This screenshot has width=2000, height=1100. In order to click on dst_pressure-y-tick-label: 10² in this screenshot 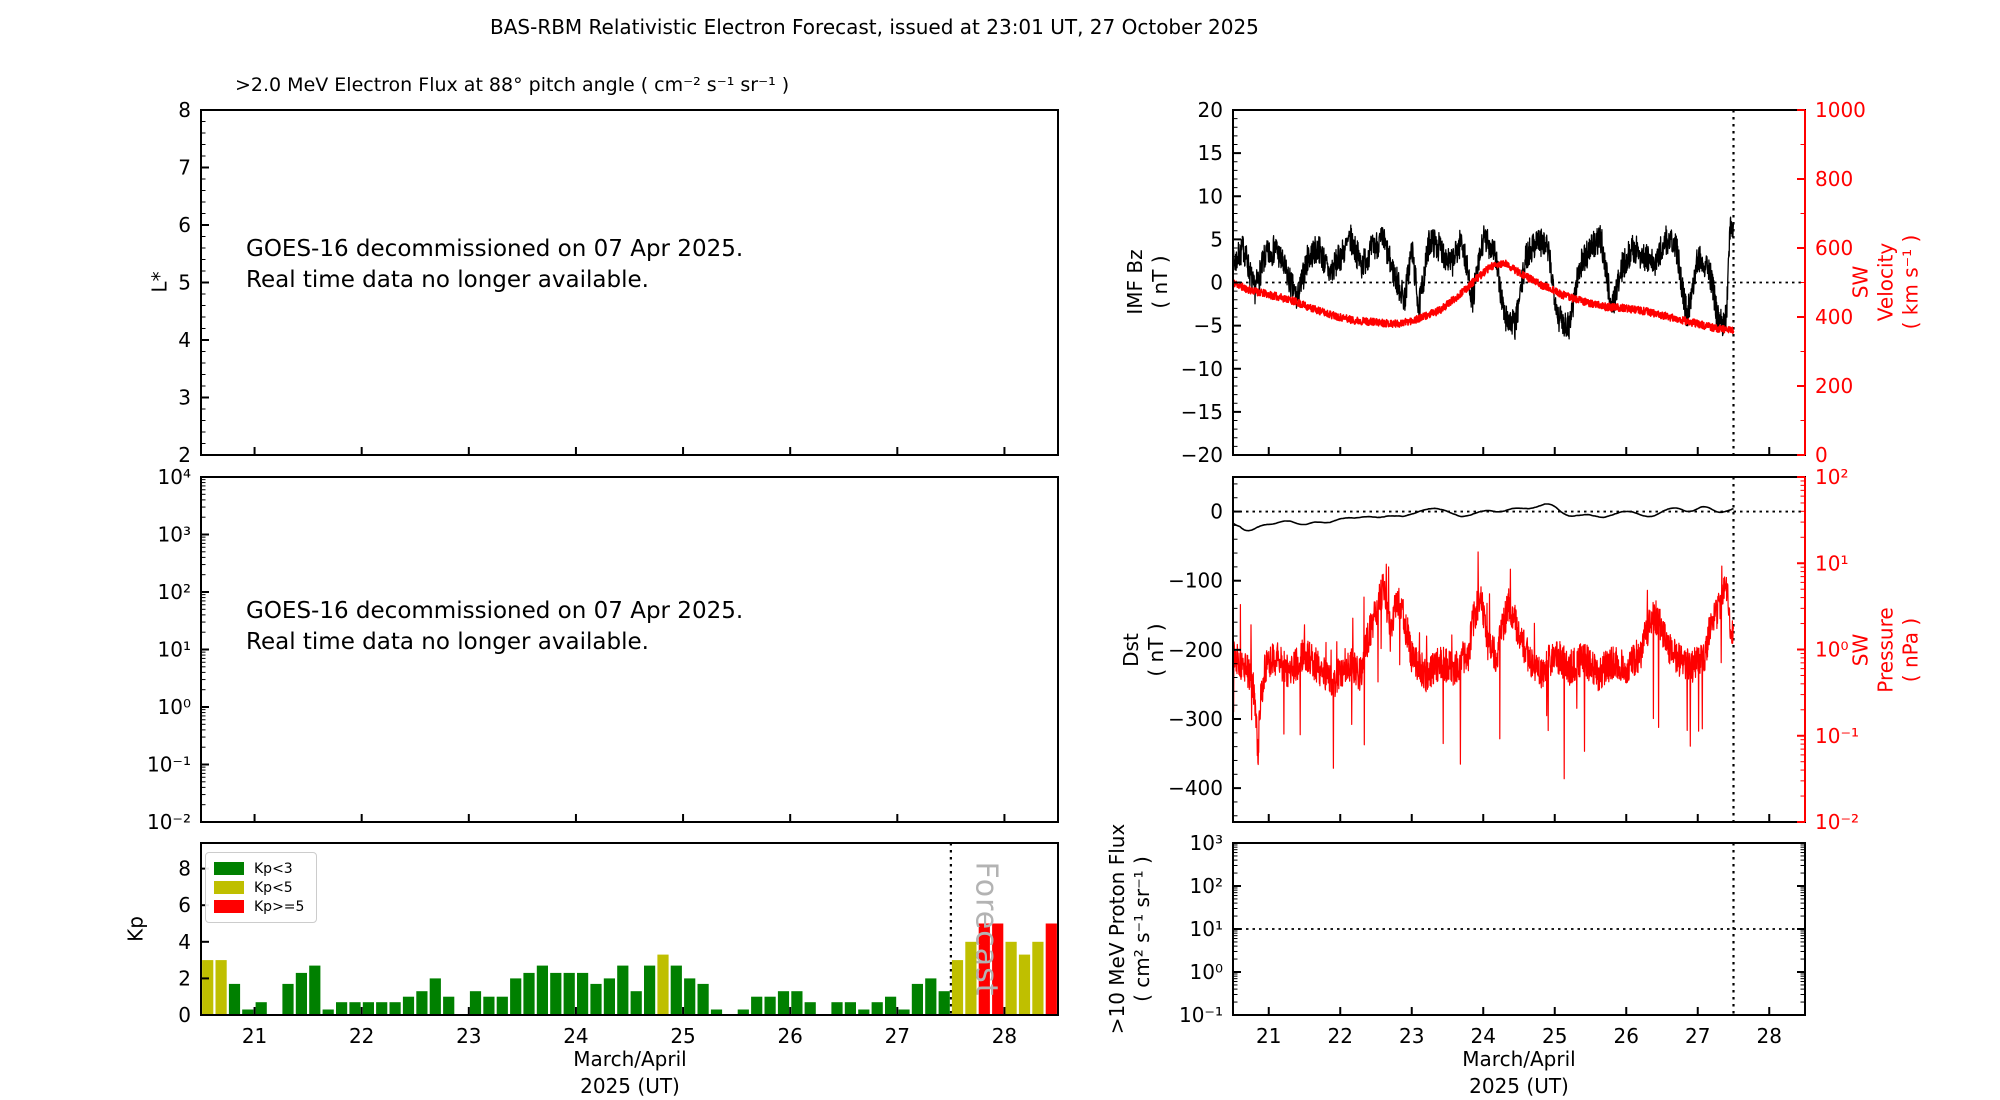, I will do `click(1831, 477)`.